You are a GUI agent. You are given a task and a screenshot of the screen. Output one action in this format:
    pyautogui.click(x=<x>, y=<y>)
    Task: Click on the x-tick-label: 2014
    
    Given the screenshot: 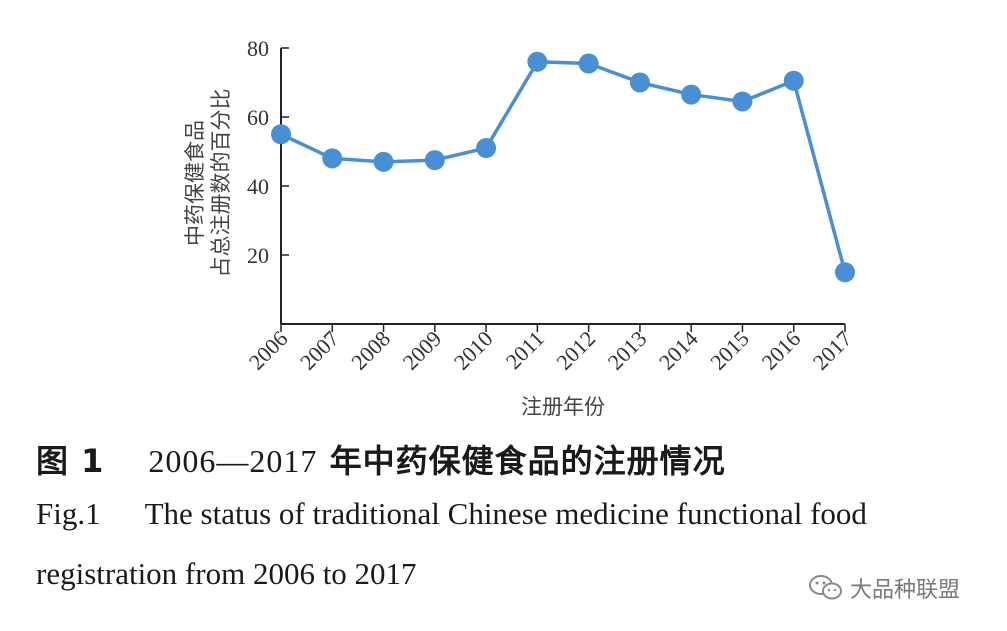 What is the action you would take?
    pyautogui.click(x=678, y=350)
    